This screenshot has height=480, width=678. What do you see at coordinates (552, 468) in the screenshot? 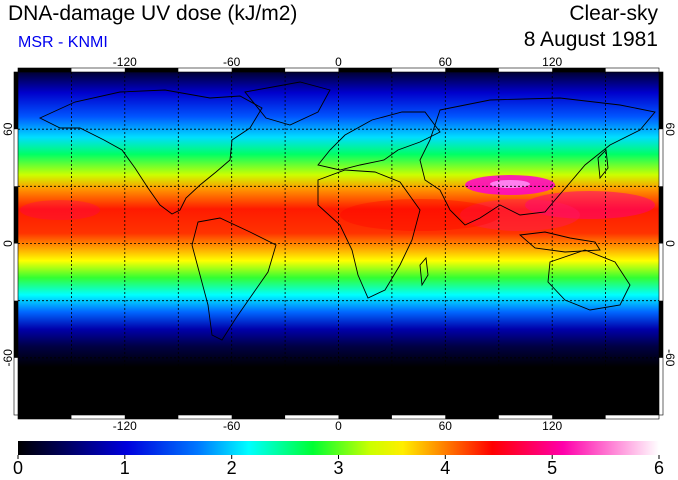
I see `colorbar-label: 5` at bounding box center [552, 468].